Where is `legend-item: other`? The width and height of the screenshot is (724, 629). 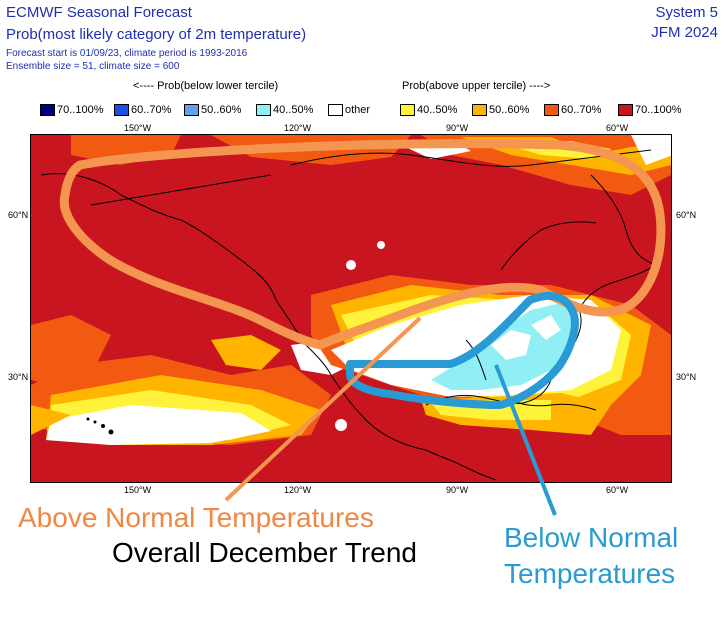 legend-item: other is located at coordinates (349, 110).